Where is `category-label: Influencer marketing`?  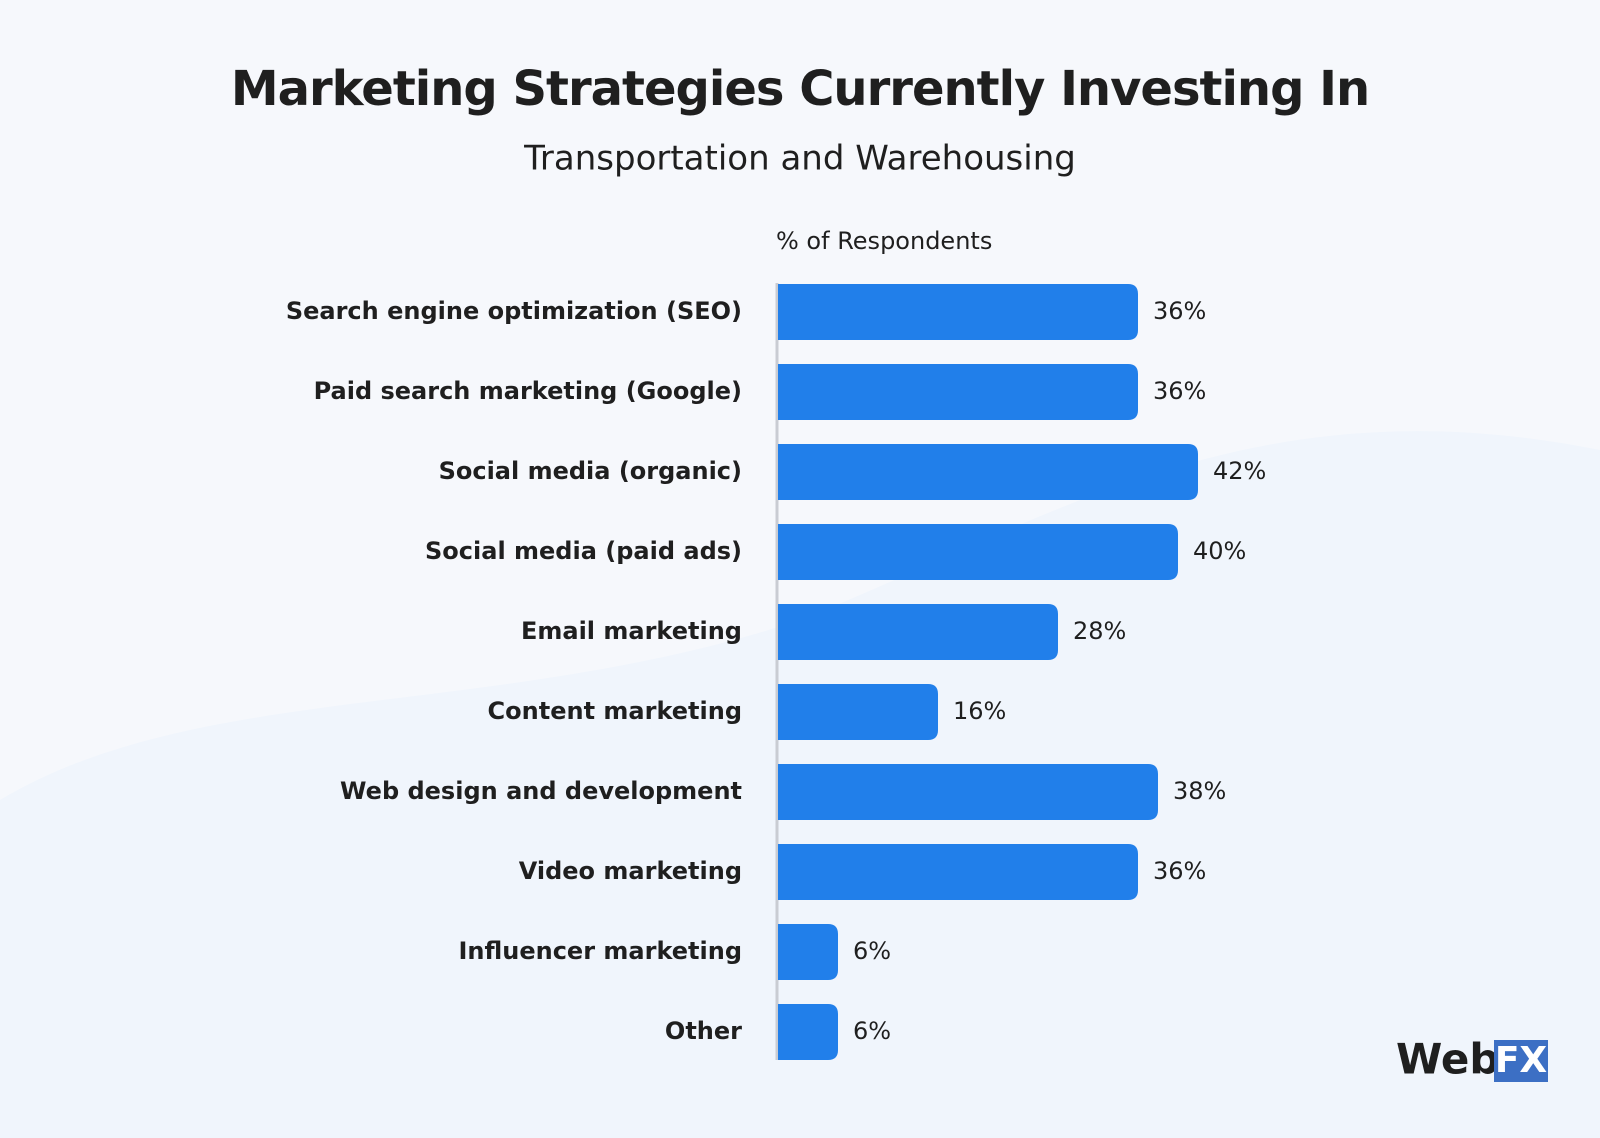
category-label: Influencer marketing is located at coordinates (600, 951).